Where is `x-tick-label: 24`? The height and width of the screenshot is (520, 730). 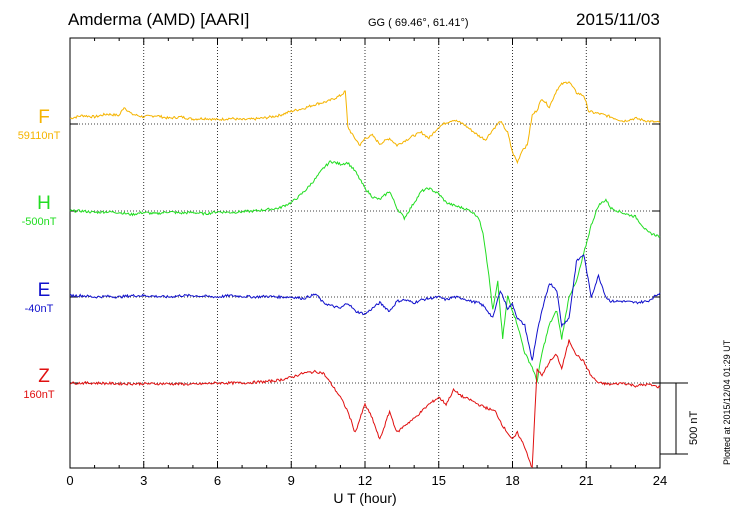
x-tick-label: 24 is located at coordinates (660, 480).